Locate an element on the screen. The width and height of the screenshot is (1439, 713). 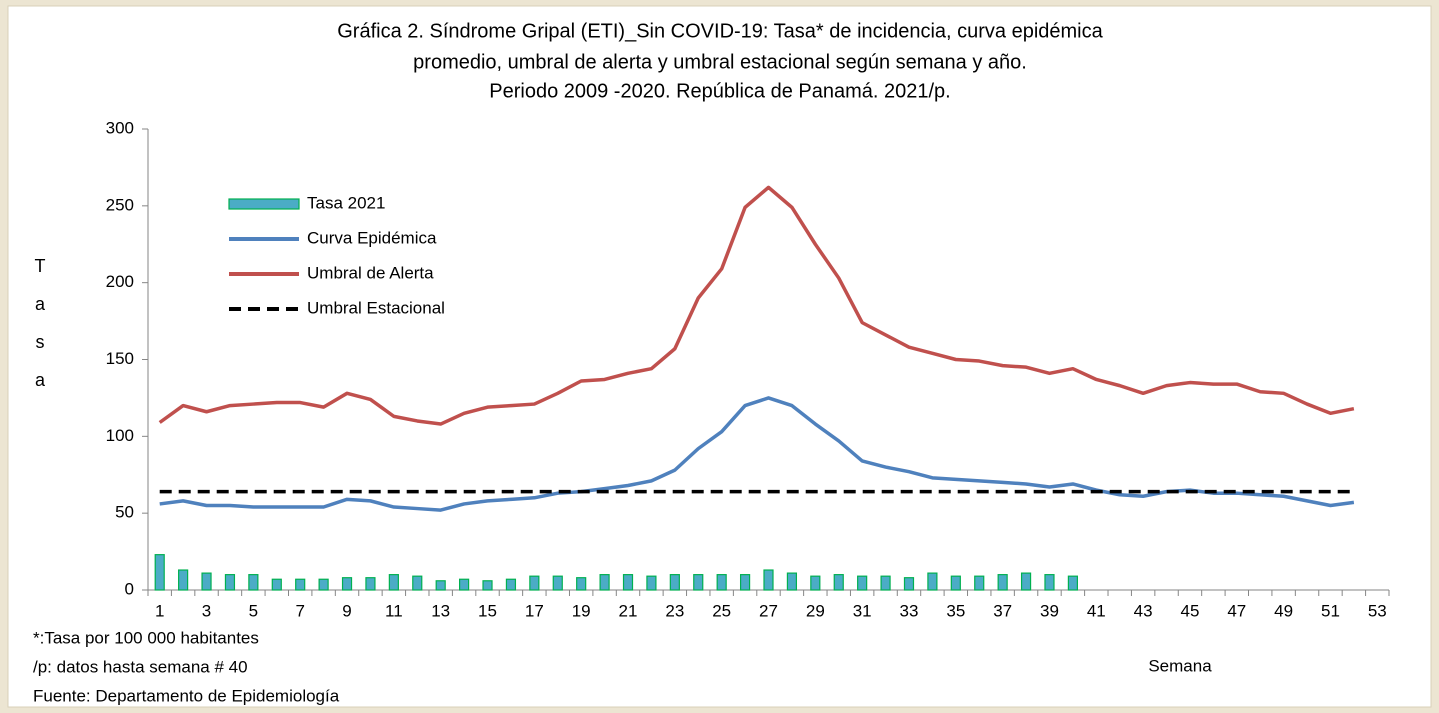
x-tick-label: 31 is located at coordinates (862, 610).